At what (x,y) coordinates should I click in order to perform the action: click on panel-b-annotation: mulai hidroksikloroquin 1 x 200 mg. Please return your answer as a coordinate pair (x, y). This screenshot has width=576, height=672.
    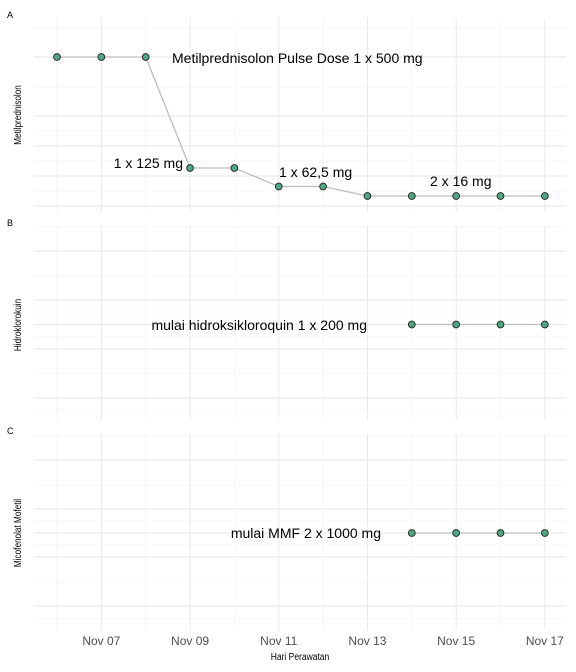
    Looking at the image, I should click on (259, 325).